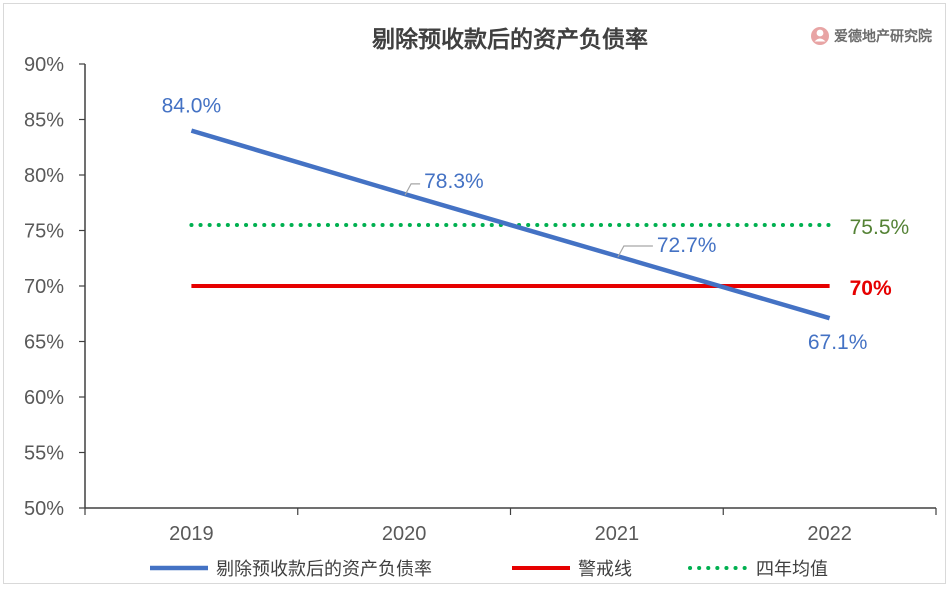  What do you see at coordinates (489, 569) in the screenshot?
I see `legend: 剔除预收款后的资产负债率 警戒线 四年均值` at bounding box center [489, 569].